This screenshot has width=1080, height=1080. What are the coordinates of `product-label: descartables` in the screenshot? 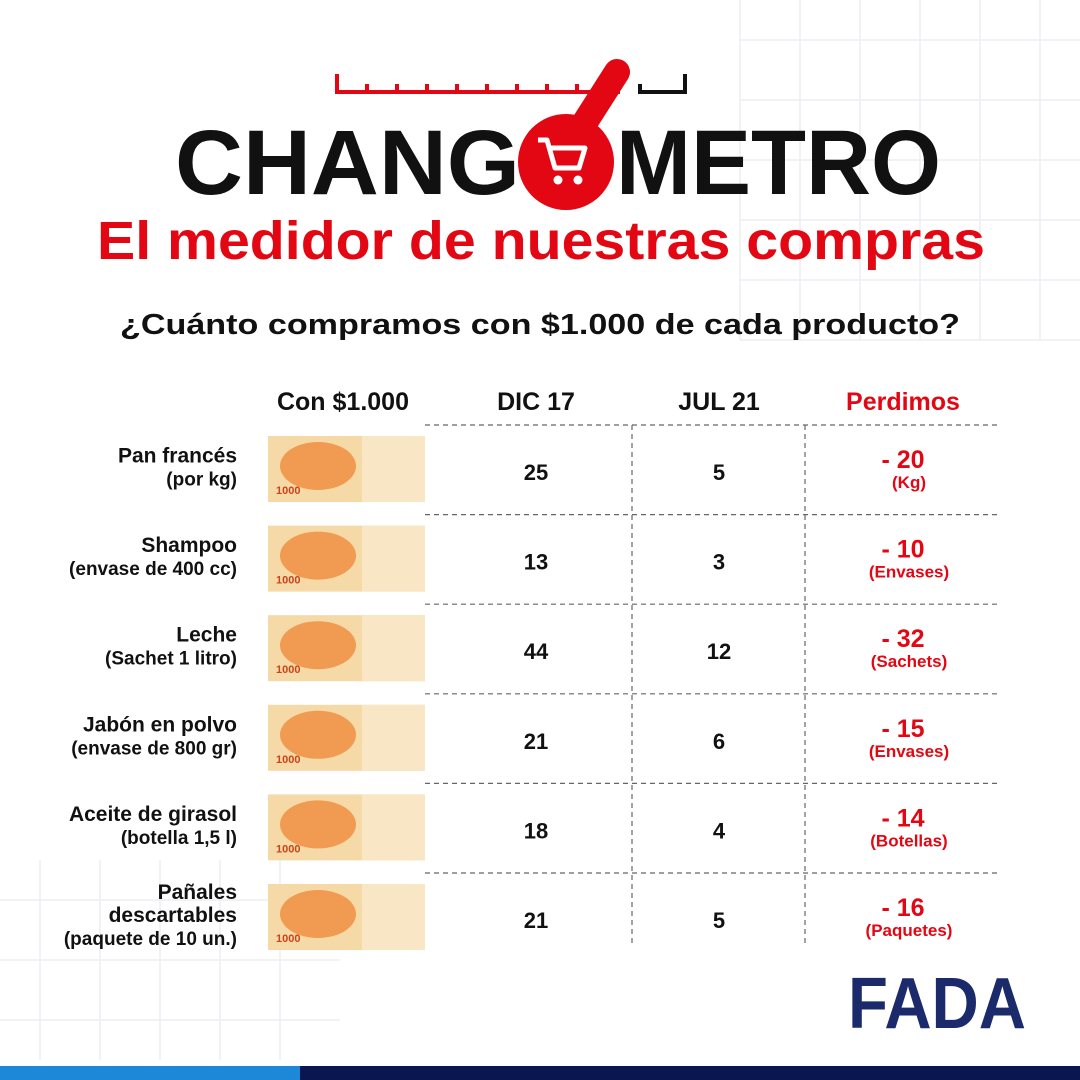 It's located at (173, 915).